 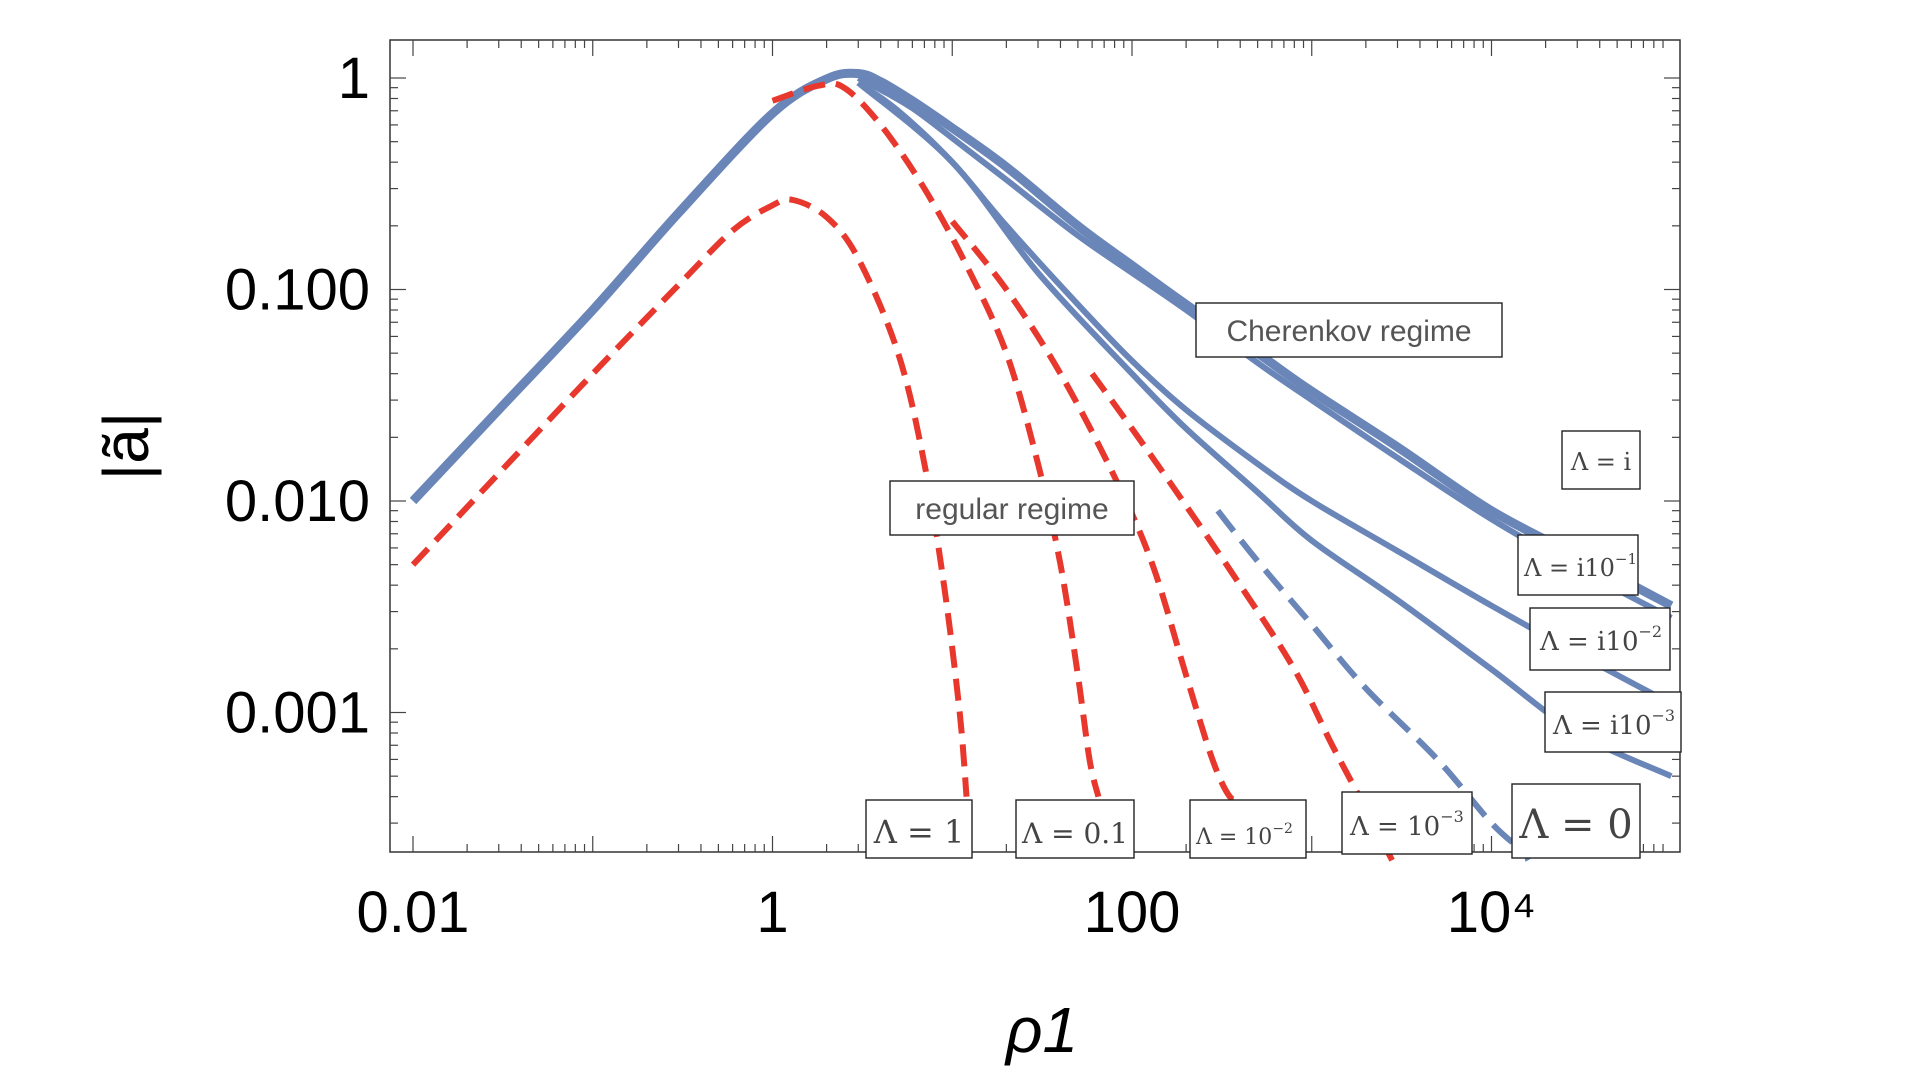 What do you see at coordinates (1041, 1030) in the screenshot?
I see `x-axis-title: ρ1` at bounding box center [1041, 1030].